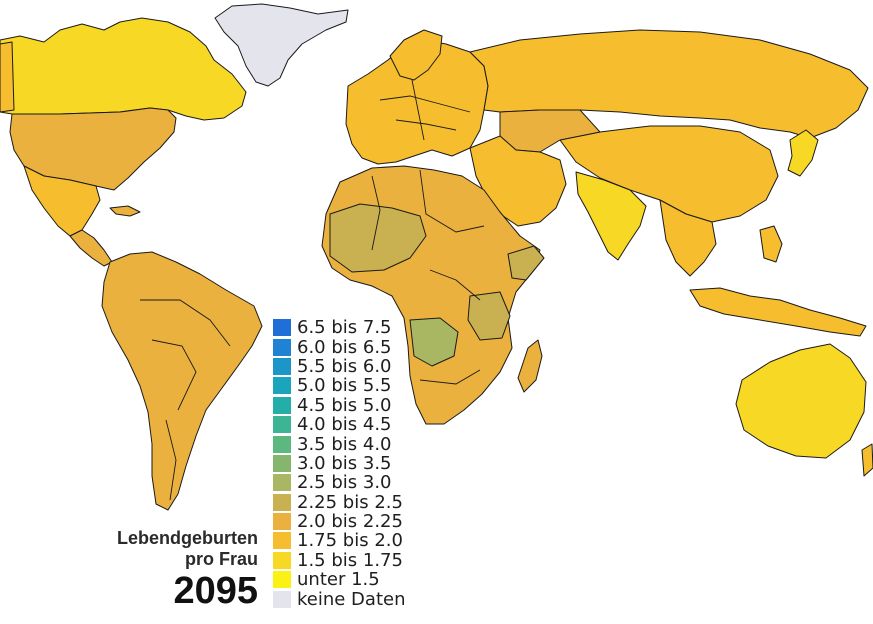 Image resolution: width=873 pixels, height=624 pixels. I want to click on legend-item: 2.25 bis 2.5, so click(339, 502).